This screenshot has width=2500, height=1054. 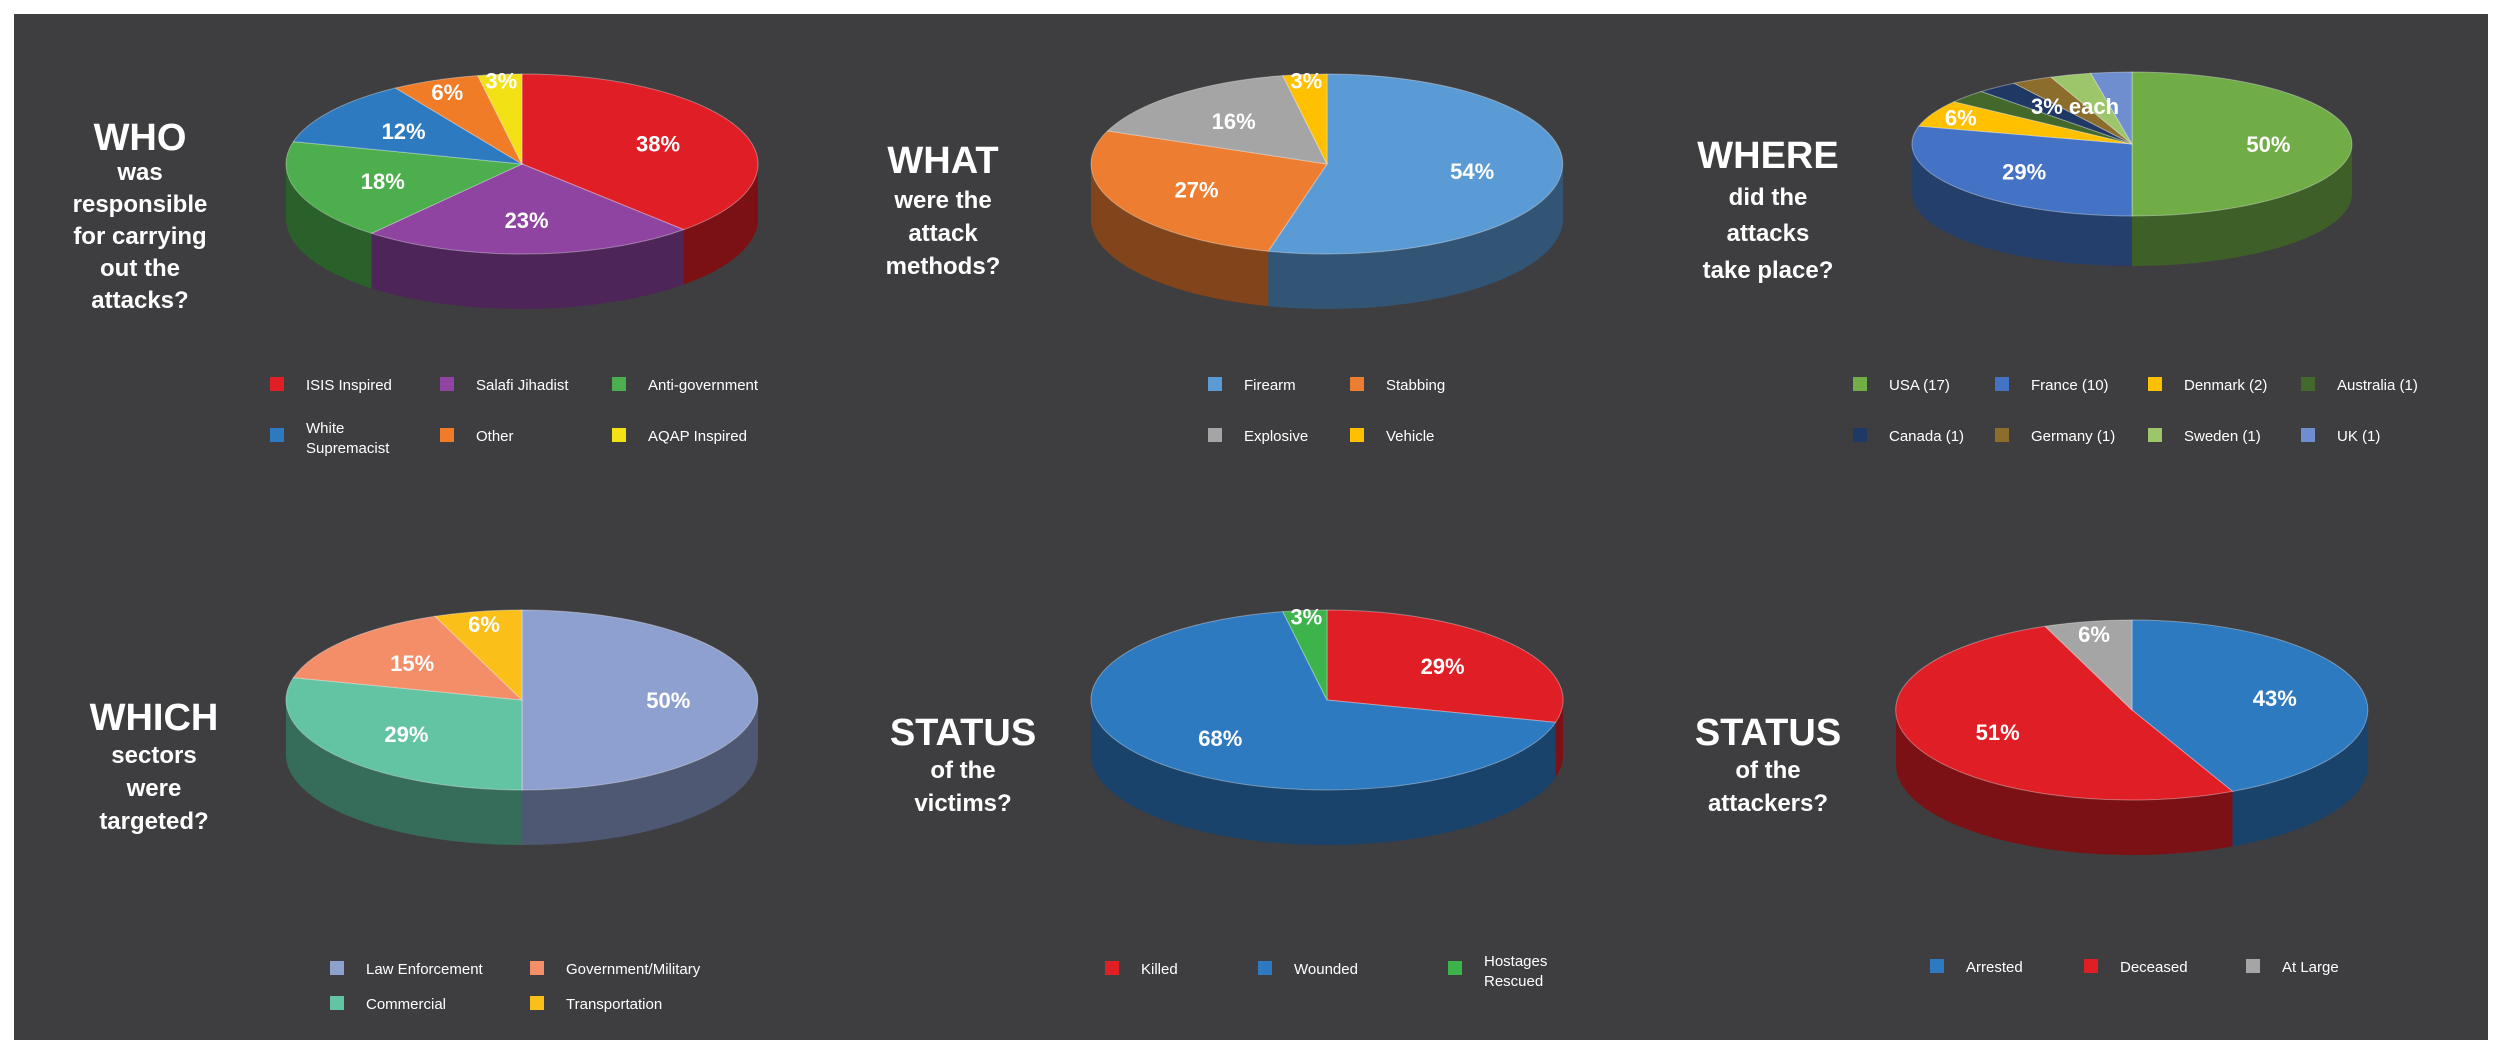 I want to click on legend-item: UK (1), so click(x=2340, y=436).